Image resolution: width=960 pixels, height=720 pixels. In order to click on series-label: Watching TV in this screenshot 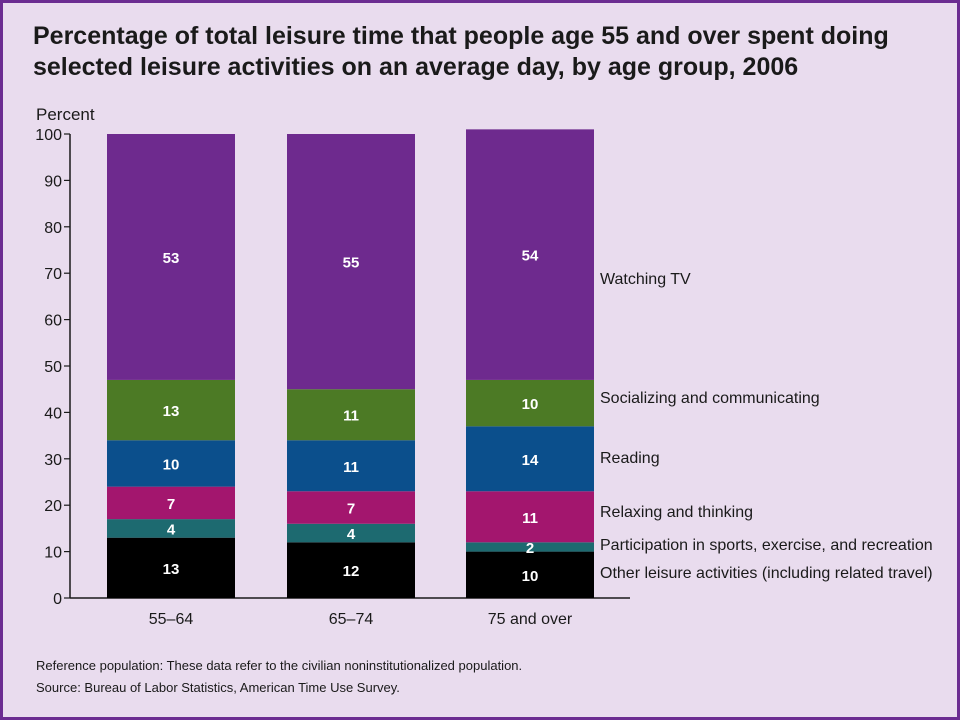, I will do `click(645, 279)`.